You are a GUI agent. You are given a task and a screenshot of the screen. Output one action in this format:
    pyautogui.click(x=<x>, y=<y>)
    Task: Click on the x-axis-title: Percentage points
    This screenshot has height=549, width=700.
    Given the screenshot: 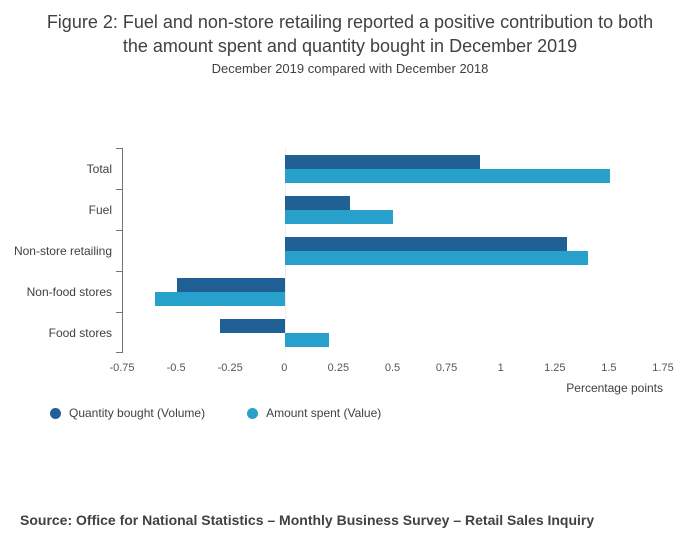 What is the action you would take?
    pyautogui.click(x=614, y=388)
    